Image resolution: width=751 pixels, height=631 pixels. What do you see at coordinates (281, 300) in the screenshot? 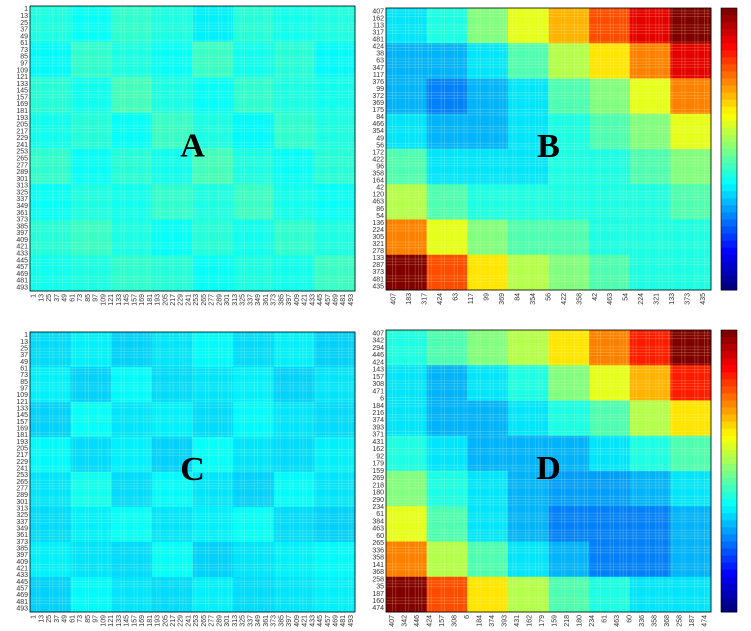
I see `col-label: 385` at bounding box center [281, 300].